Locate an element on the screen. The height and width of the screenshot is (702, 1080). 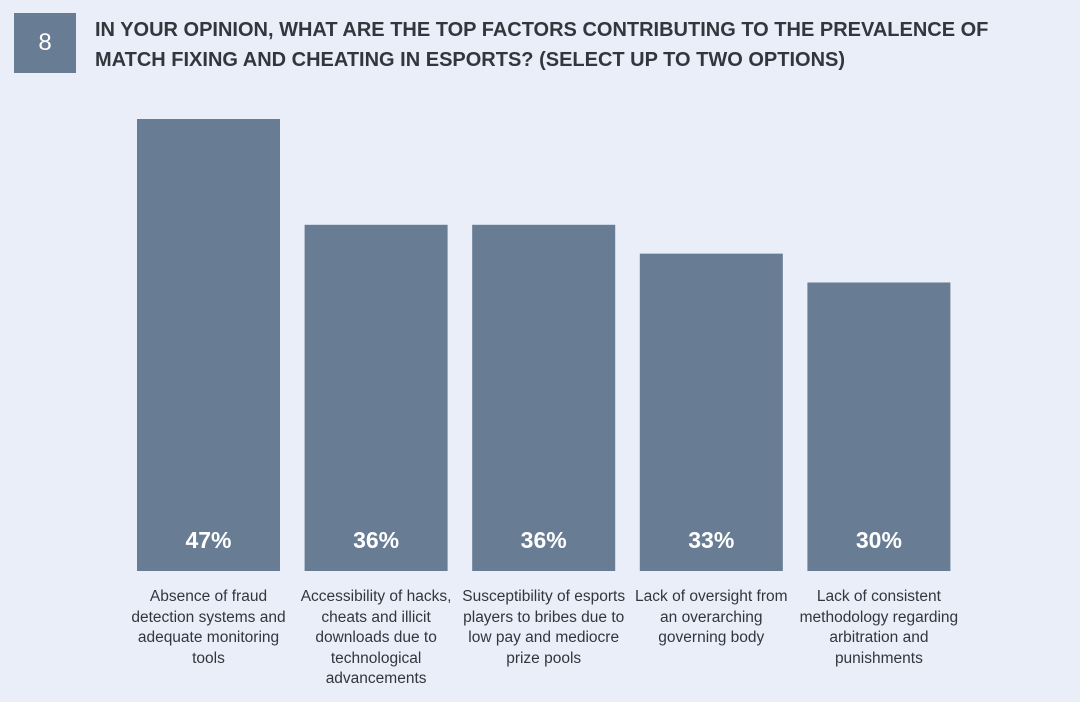
value-label-1: 47% is located at coordinates (208, 540).